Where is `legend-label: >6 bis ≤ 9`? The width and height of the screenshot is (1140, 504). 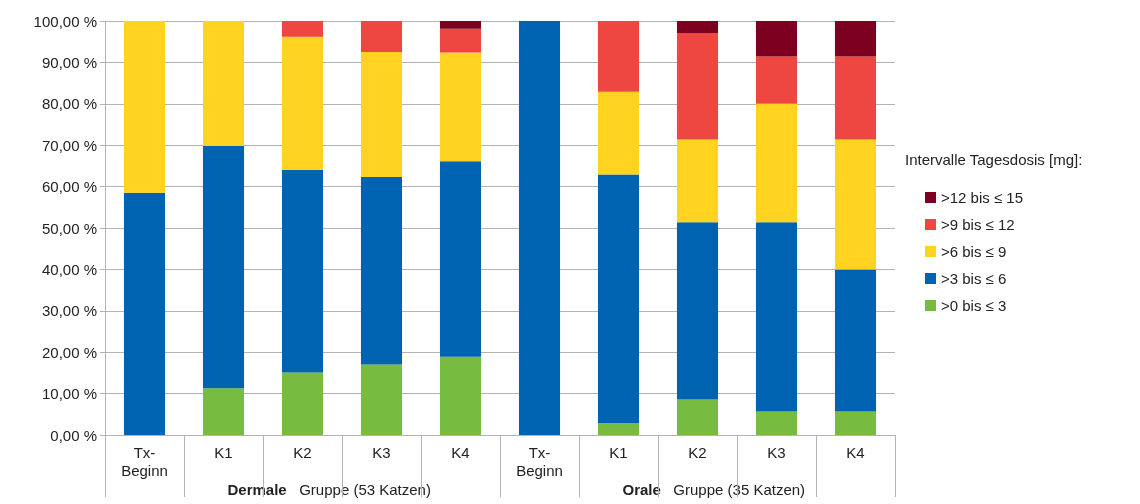 legend-label: >6 bis ≤ 9 is located at coordinates (974, 251).